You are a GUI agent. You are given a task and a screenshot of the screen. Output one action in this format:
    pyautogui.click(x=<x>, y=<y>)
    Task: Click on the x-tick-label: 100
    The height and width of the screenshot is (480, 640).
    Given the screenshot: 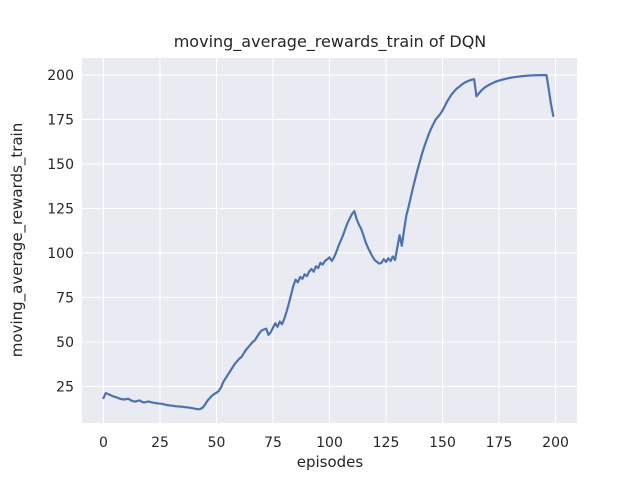 What is the action you would take?
    pyautogui.click(x=329, y=443)
    